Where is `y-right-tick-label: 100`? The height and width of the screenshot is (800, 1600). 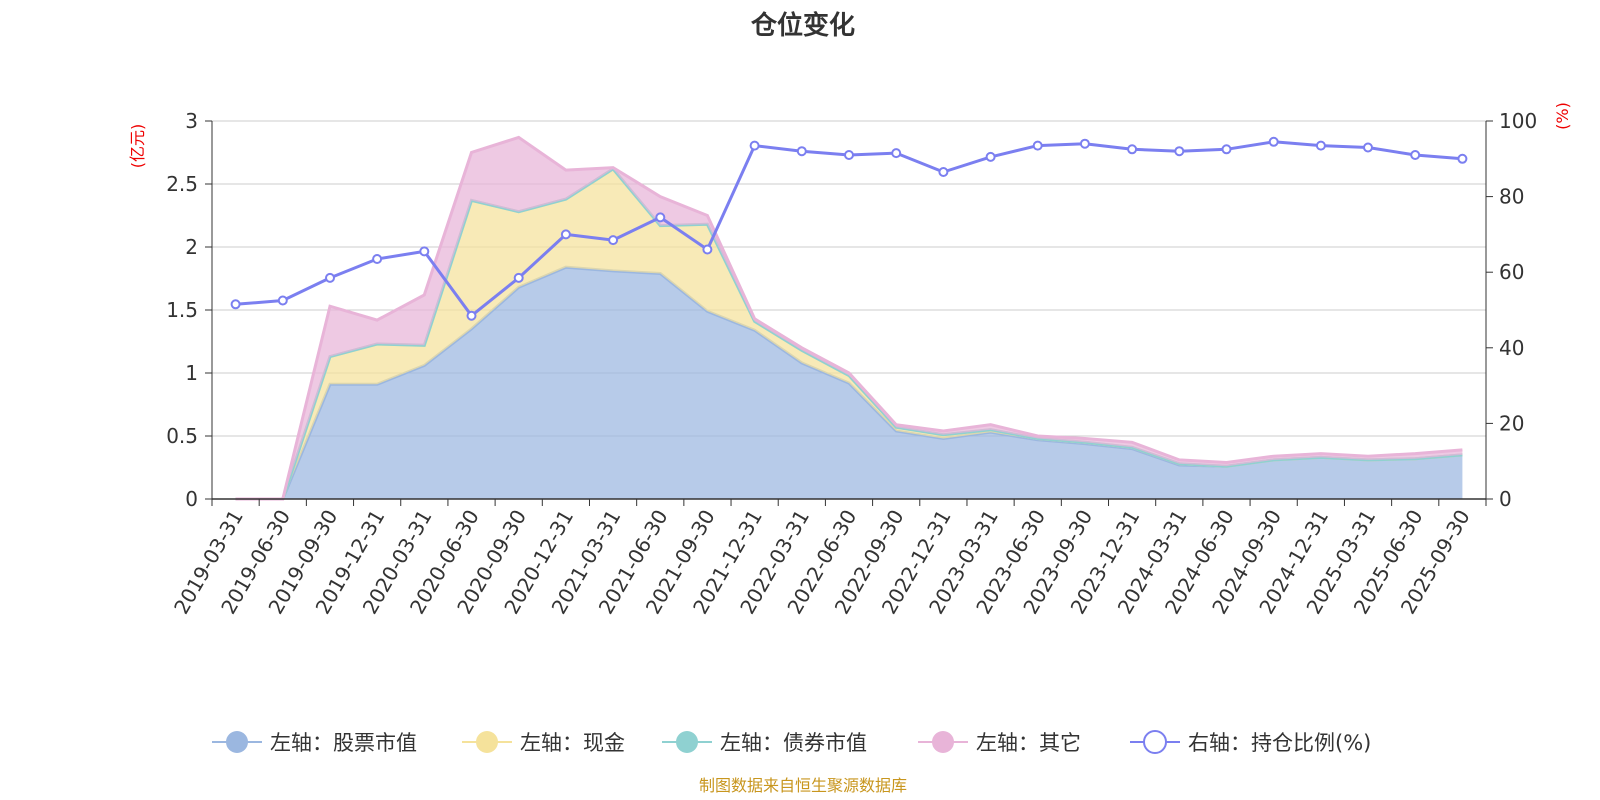 y-right-tick-label: 100 is located at coordinates (1518, 121).